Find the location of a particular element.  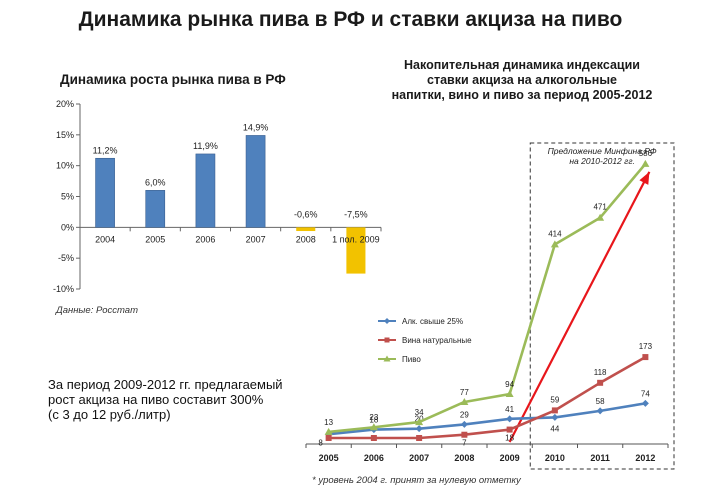

line-chart-title-line: Накопительная динамика индексации is located at coordinates (522, 65).